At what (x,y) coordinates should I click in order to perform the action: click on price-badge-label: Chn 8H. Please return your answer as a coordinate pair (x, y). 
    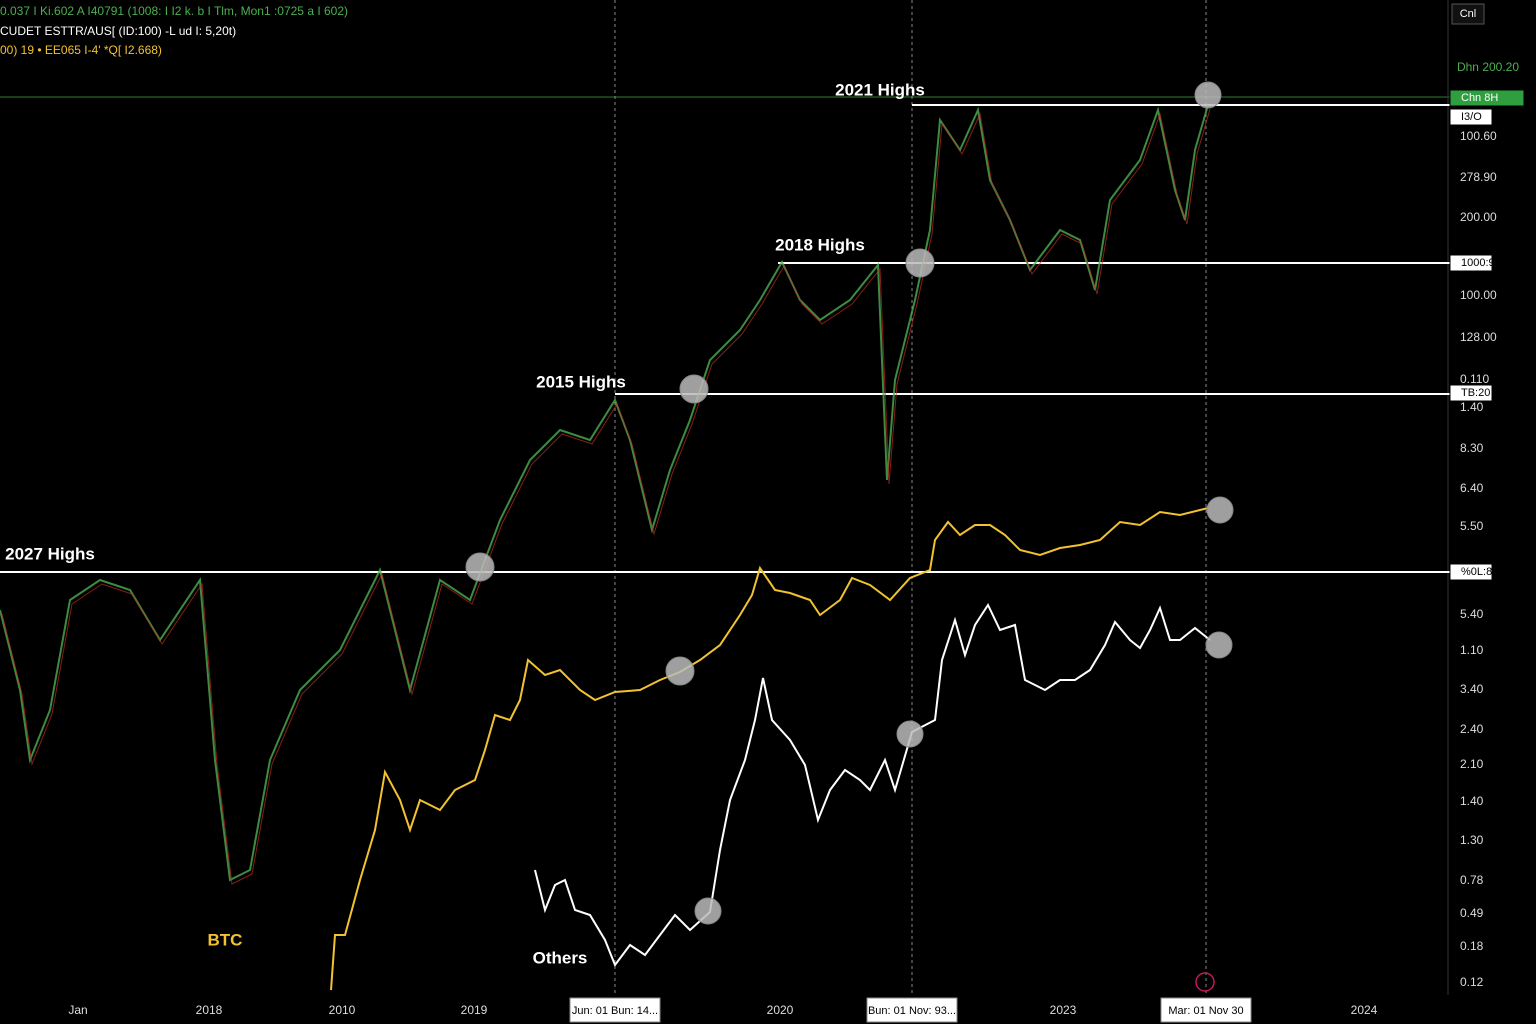
    Looking at the image, I should click on (1479, 98).